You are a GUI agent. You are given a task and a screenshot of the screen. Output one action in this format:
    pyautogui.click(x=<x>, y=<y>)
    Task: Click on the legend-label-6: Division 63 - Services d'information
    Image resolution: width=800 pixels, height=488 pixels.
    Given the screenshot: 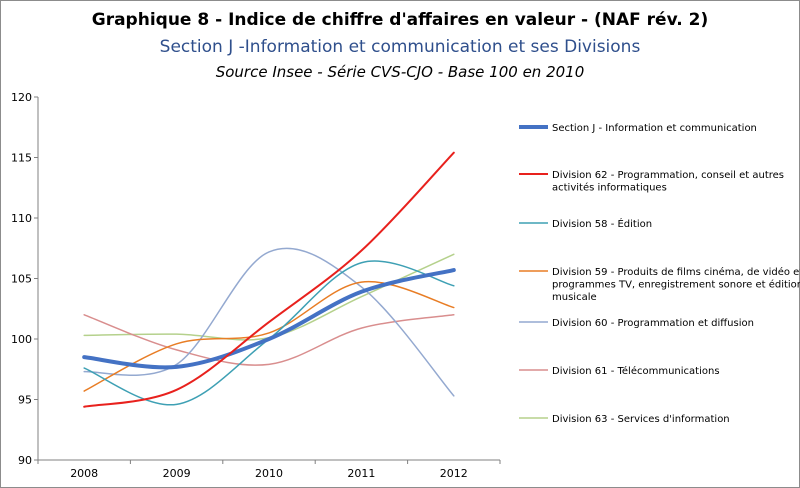 What is the action you would take?
    pyautogui.click(x=641, y=419)
    